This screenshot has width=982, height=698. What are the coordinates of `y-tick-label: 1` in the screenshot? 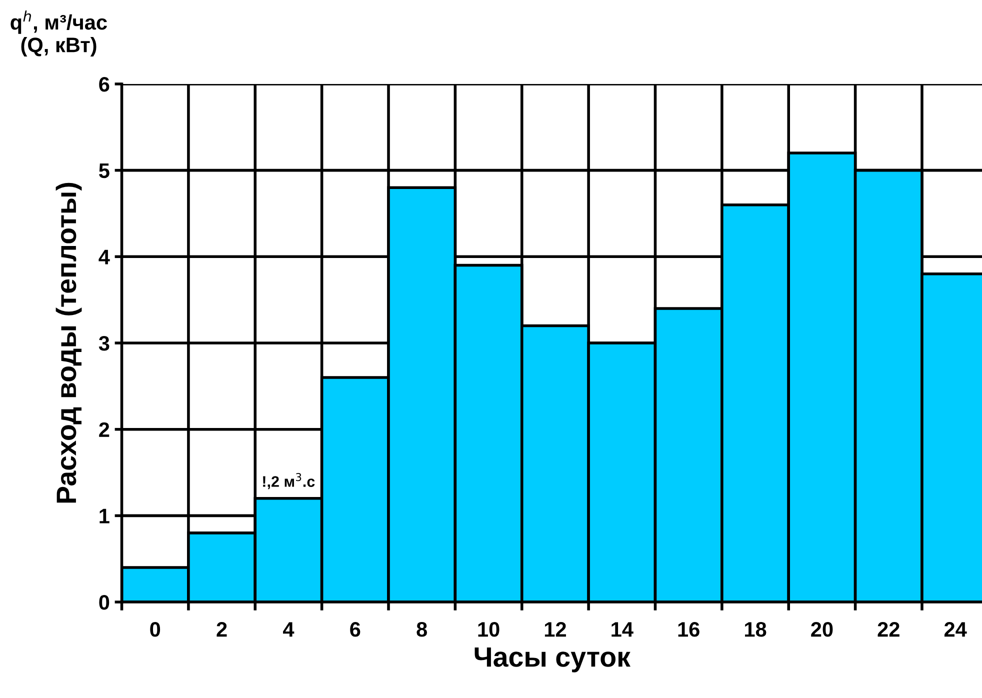 It's located at (105, 516).